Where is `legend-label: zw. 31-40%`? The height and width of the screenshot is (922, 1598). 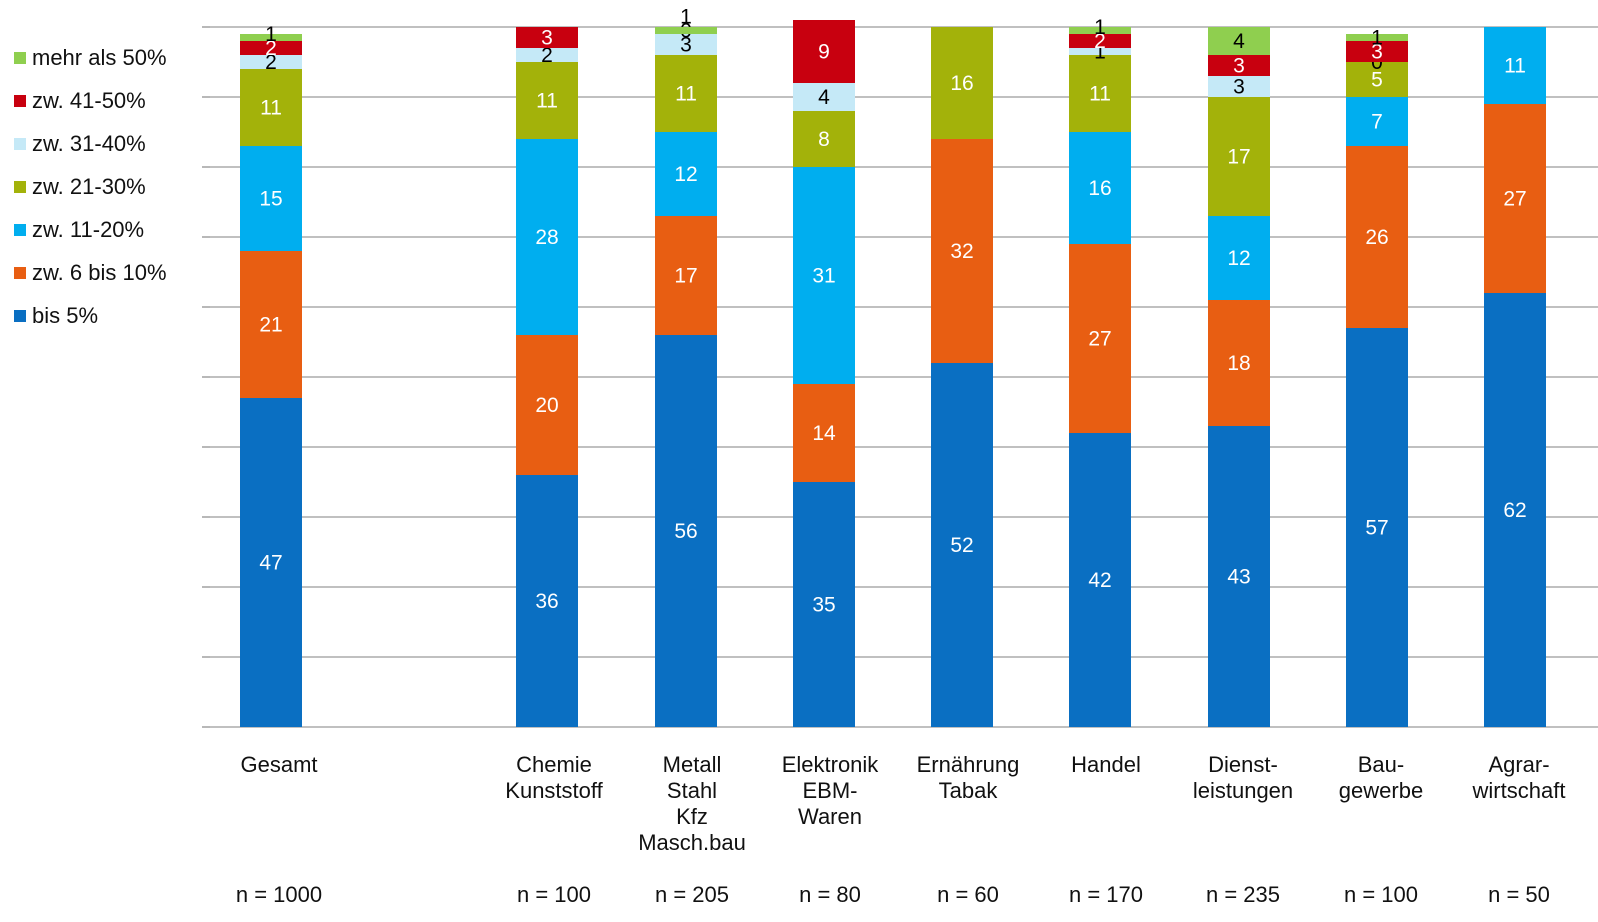 legend-label: zw. 31-40% is located at coordinates (89, 143).